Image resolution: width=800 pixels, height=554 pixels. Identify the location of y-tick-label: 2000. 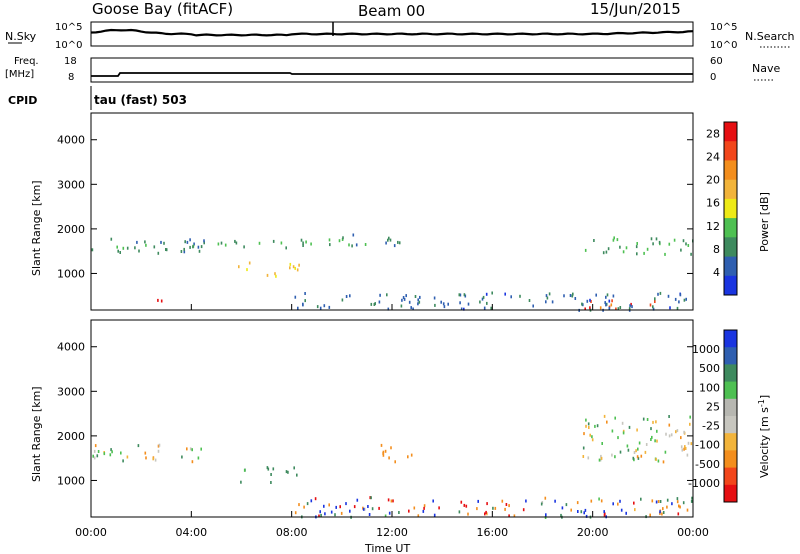
(71, 436).